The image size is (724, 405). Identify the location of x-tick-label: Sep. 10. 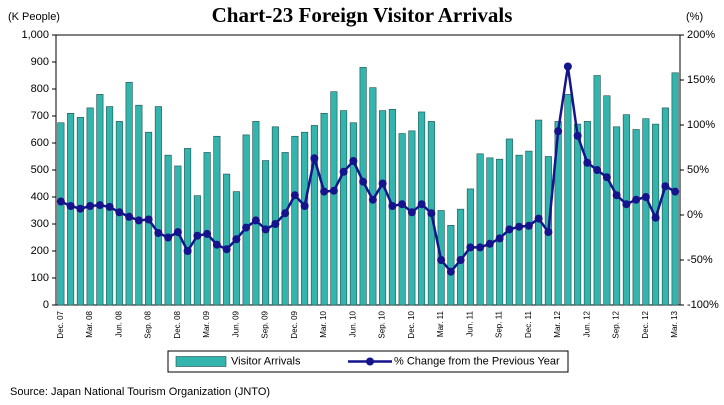
(382, 324).